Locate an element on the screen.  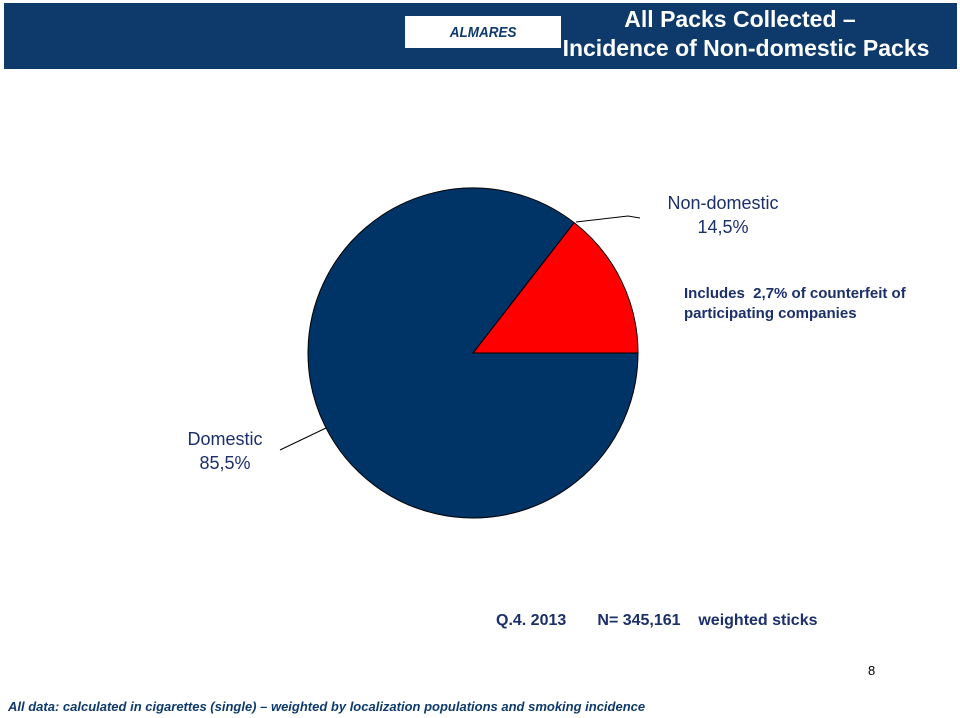
sample-size: Q.4. 2013 N= 345,161 weighted sticks is located at coordinates (657, 620).